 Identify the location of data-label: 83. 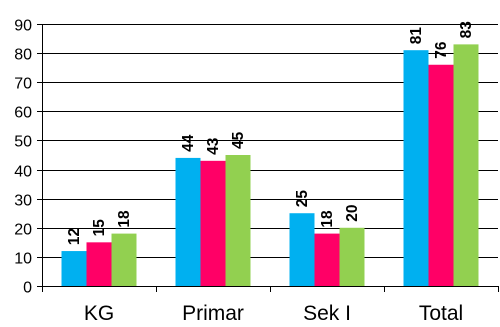
(466, 30).